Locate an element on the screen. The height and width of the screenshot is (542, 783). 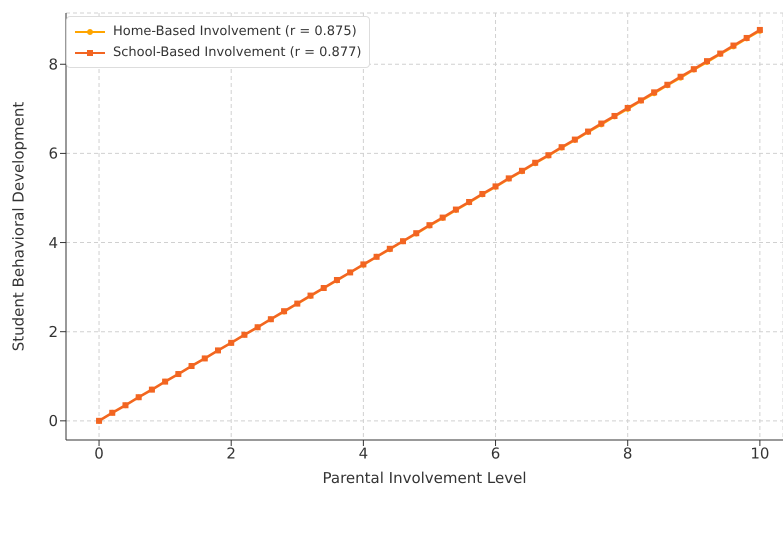
legend-label: School-Based Involvement (r = 0.877) is located at coordinates (237, 53).